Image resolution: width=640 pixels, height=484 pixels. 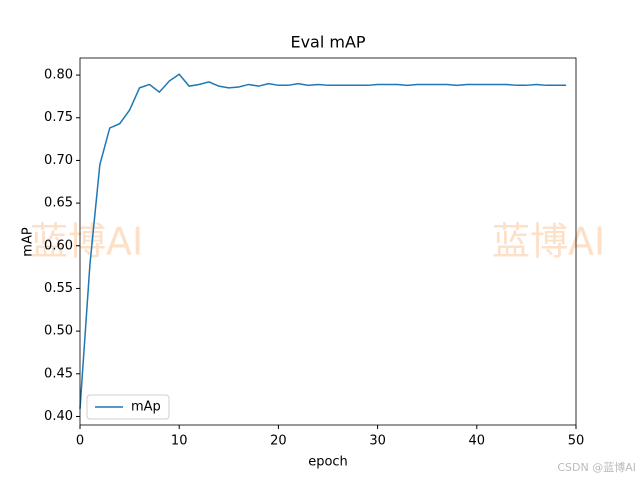 I want to click on y-tick-label: 0.45, so click(x=58, y=373).